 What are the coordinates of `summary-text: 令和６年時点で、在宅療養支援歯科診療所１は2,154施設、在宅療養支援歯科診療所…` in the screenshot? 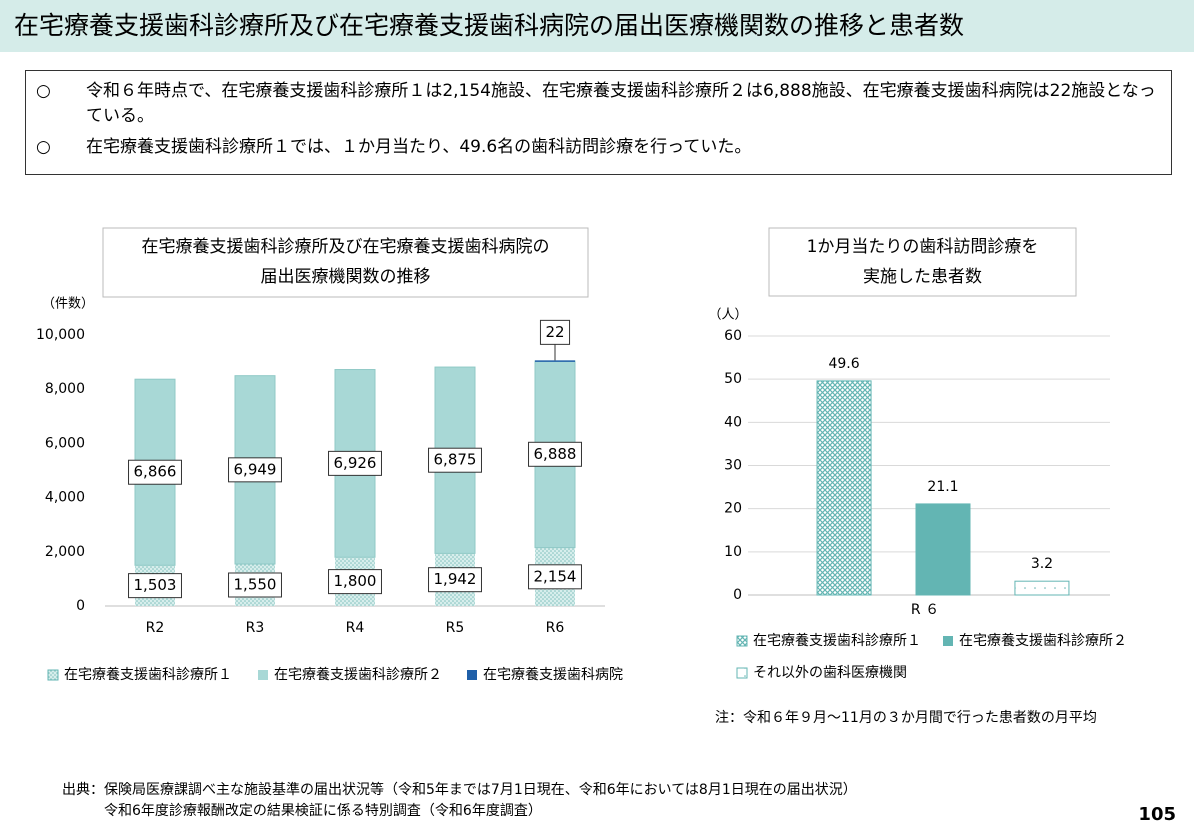 It's located at (621, 103).